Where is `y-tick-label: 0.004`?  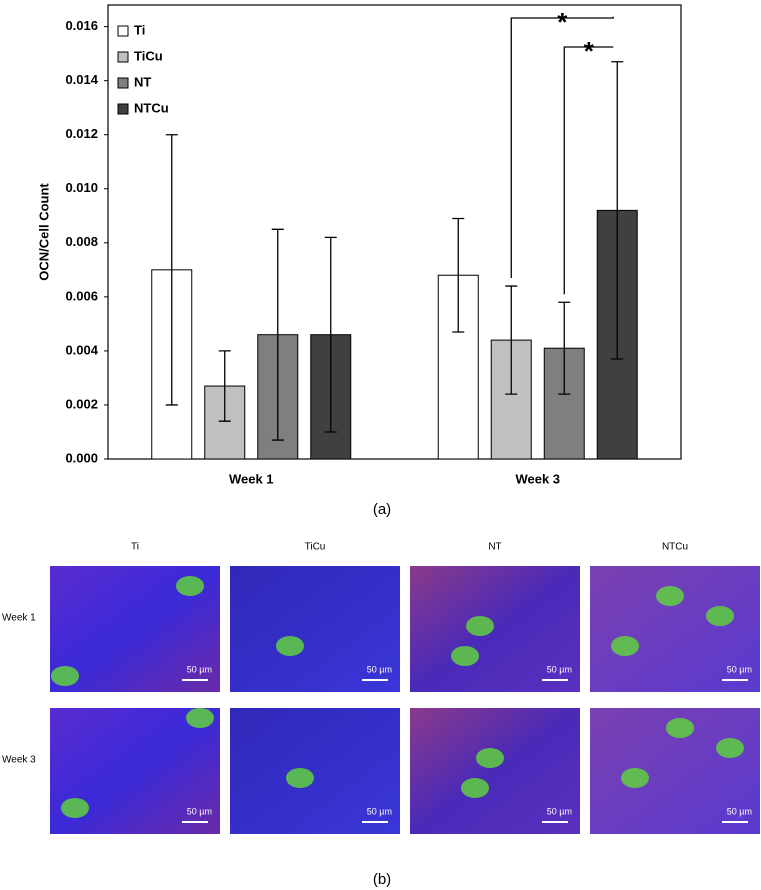 y-tick-label: 0.004 is located at coordinates (81, 349).